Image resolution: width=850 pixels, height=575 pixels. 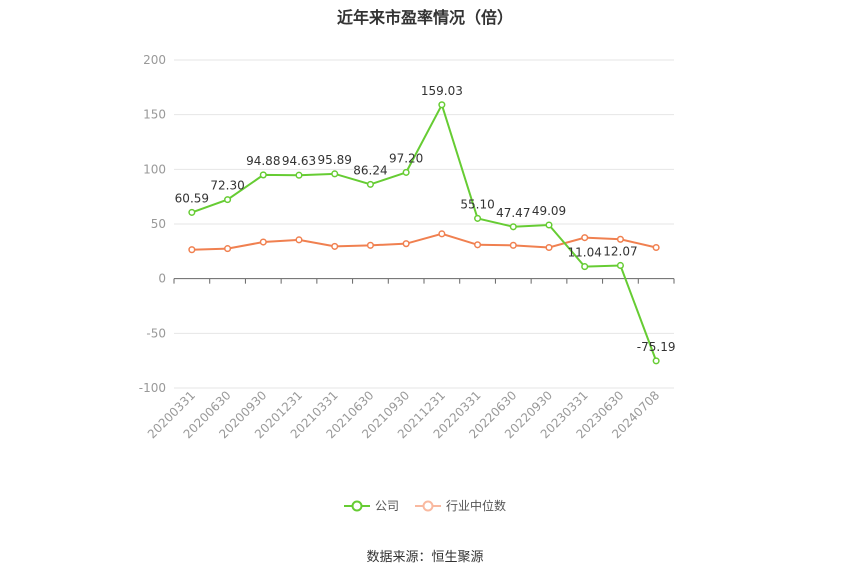 What do you see at coordinates (549, 211) in the screenshot?
I see `data-label-company: 49.09` at bounding box center [549, 211].